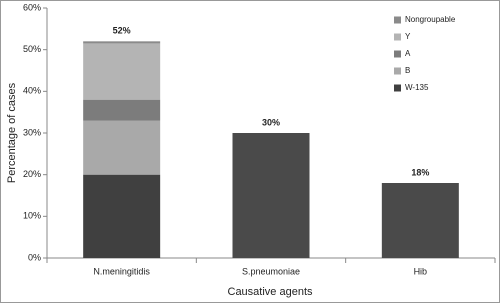 This screenshot has width=500, height=303. I want to click on x-axis-title: Causative agents, so click(270, 292).